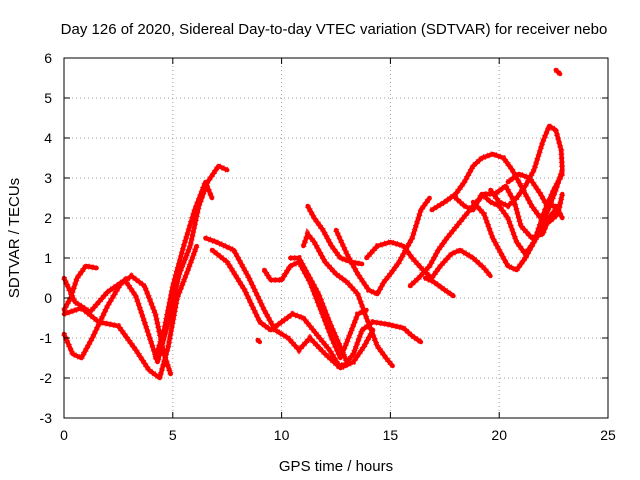 This screenshot has height=480, width=640. Describe the element at coordinates (48, 98) in the screenshot. I see `y-tick-label: 5` at that location.